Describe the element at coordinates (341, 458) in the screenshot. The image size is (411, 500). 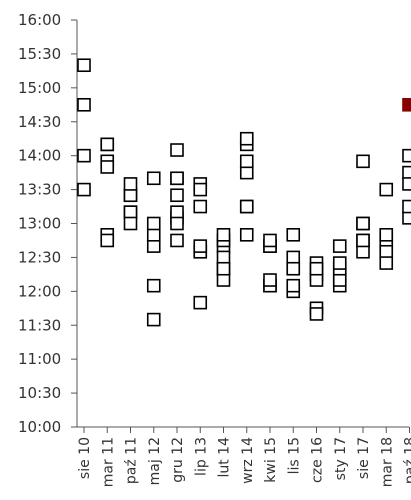
I see `x-tick-label: sty 17` at that location.